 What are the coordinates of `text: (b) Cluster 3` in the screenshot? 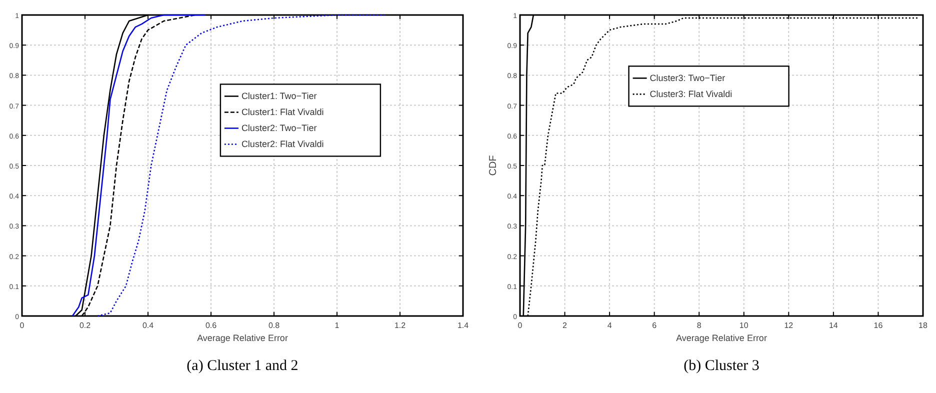 It's located at (722, 366).